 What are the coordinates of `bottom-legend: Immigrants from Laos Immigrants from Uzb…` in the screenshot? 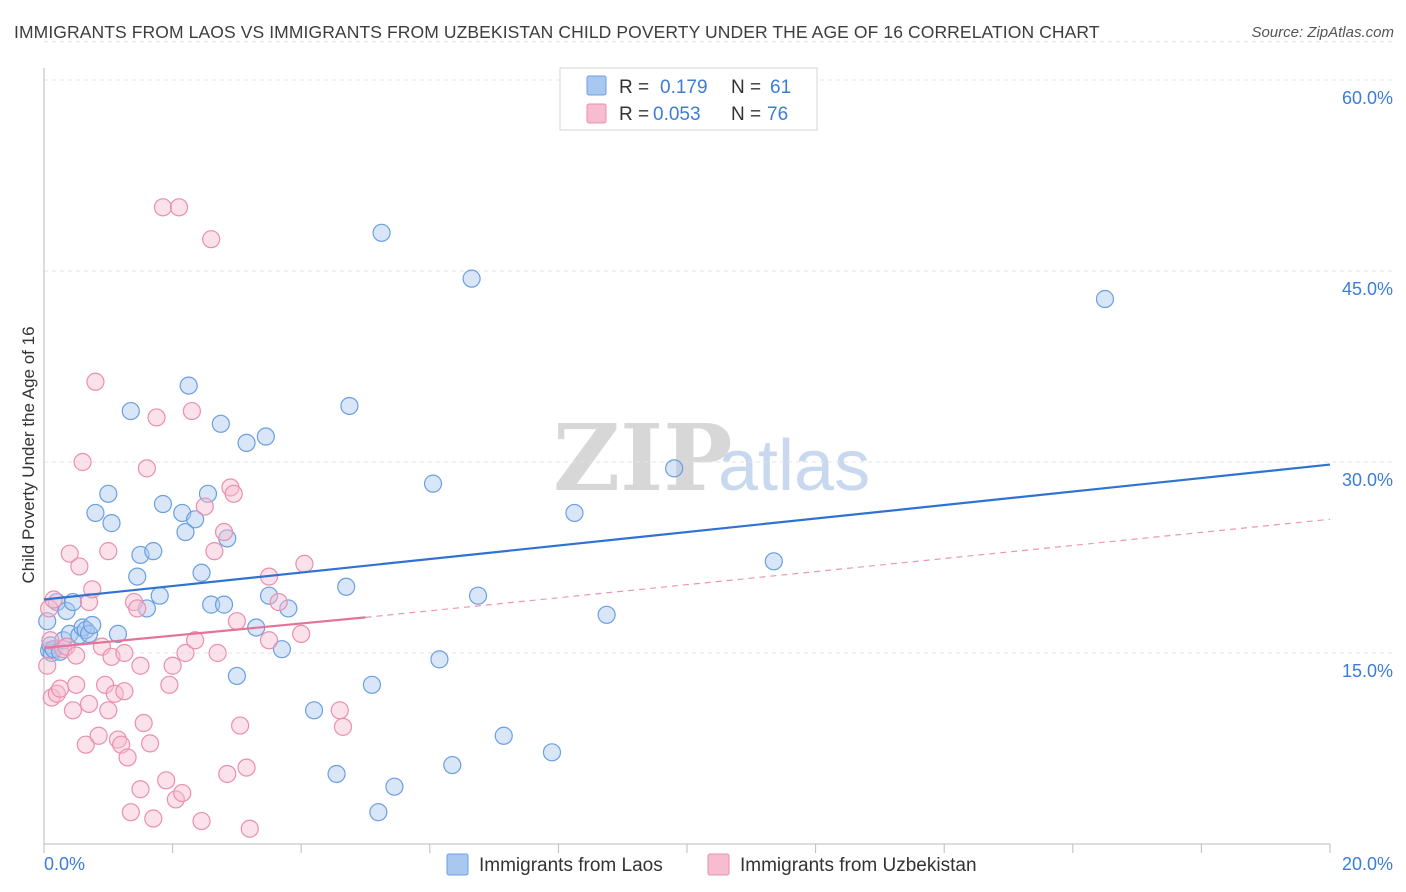 It's located at (711, 864).